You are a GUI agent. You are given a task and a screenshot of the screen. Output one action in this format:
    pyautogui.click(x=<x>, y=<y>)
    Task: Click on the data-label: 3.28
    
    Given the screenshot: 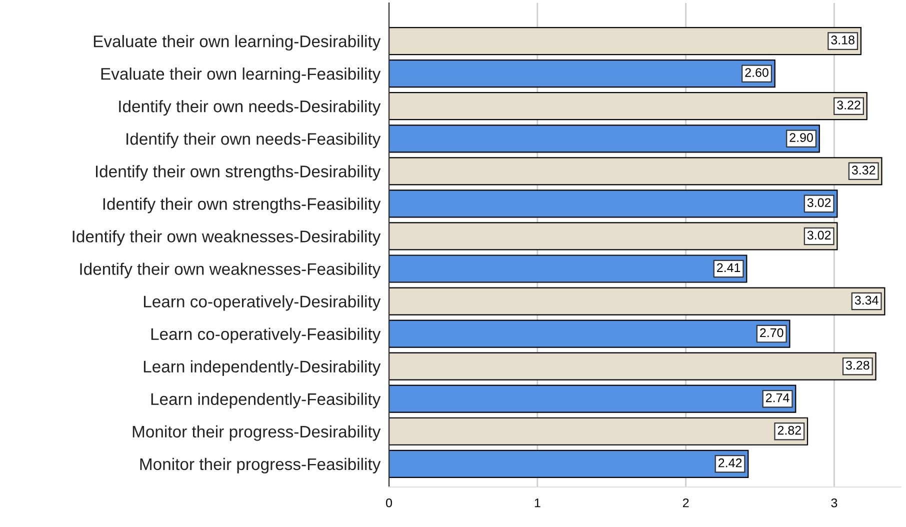 What is the action you would take?
    pyautogui.click(x=858, y=365)
    